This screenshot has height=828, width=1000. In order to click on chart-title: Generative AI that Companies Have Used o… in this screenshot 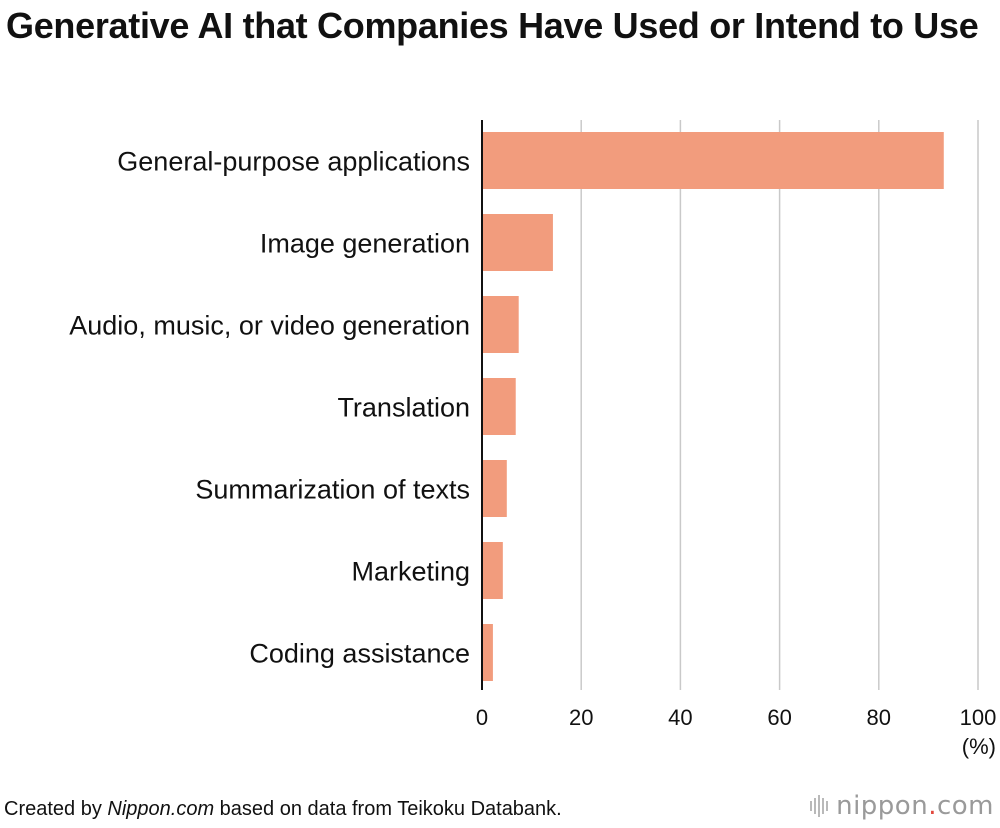, I will do `click(492, 25)`.